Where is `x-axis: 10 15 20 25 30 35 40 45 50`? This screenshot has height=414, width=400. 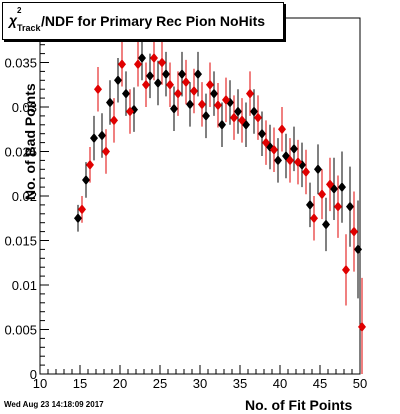 x-axis: 10 15 20 25 30 35 40 45 50 is located at coordinates (200, 378).